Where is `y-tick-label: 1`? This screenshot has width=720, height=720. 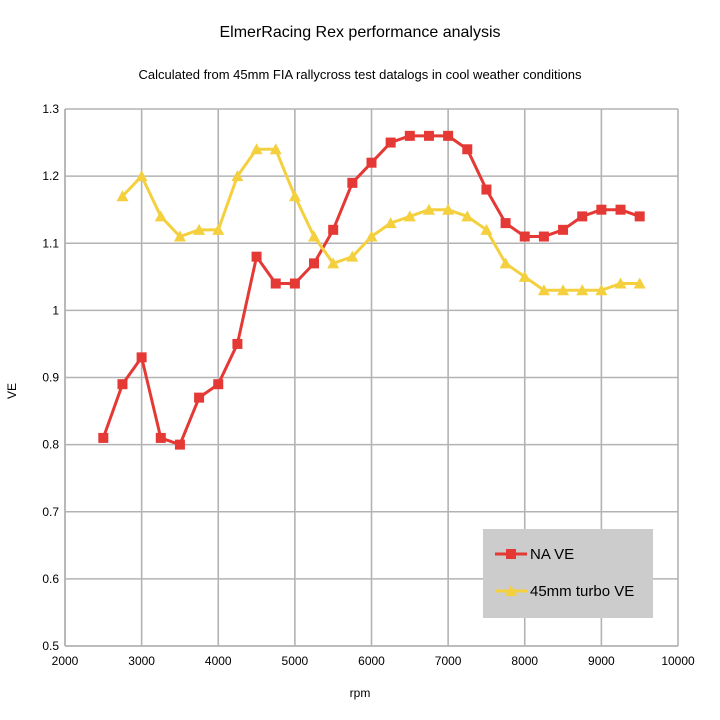
y-tick-label: 1 is located at coordinates (55, 310).